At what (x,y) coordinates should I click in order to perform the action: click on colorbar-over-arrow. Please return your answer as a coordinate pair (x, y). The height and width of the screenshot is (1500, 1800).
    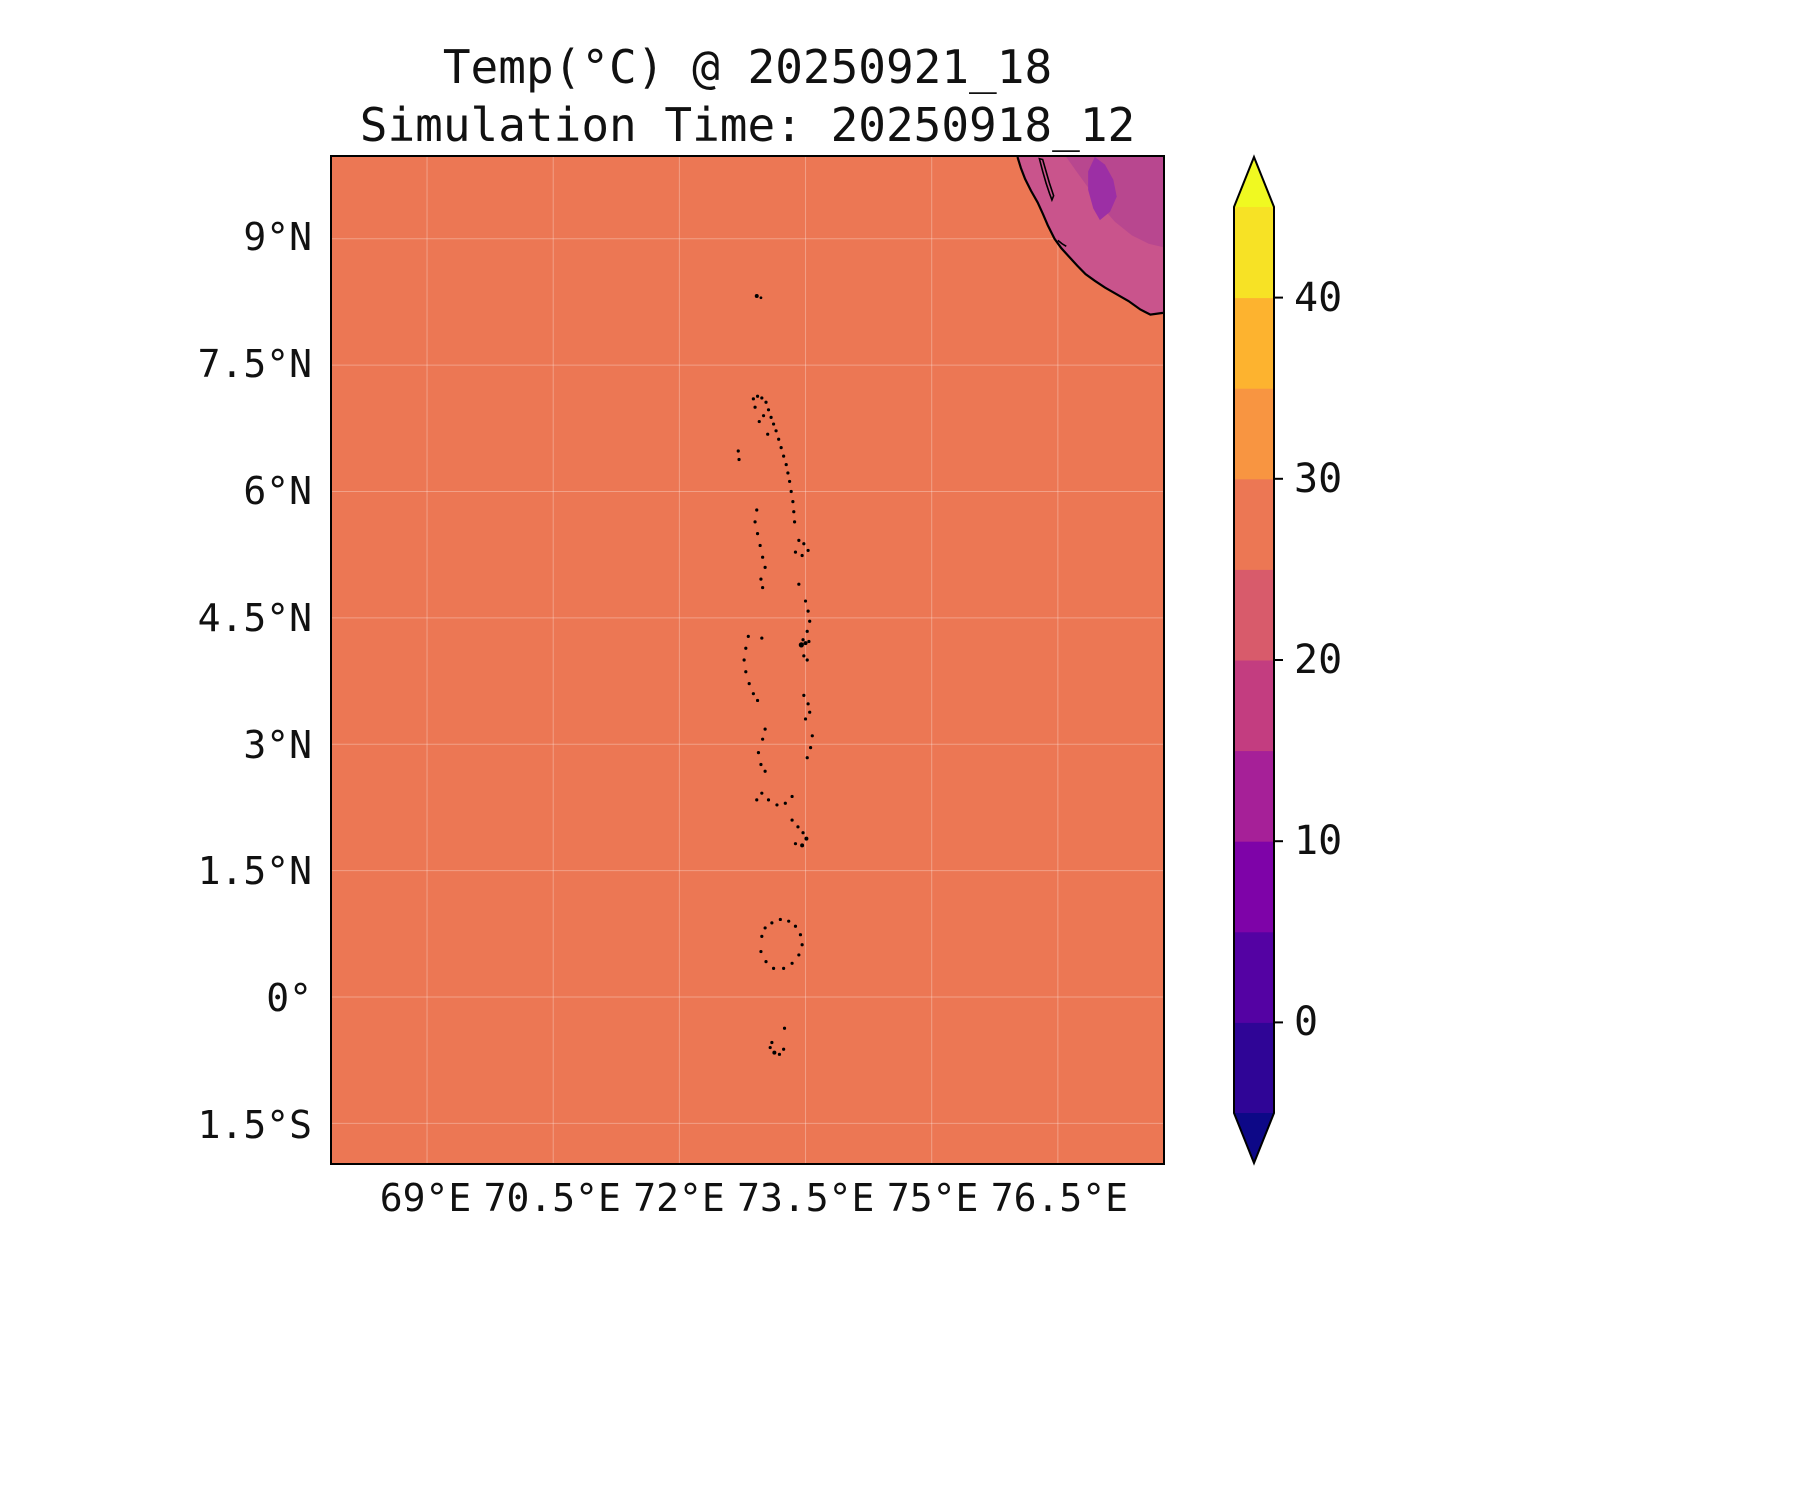
    Looking at the image, I should click on (1254, 182).